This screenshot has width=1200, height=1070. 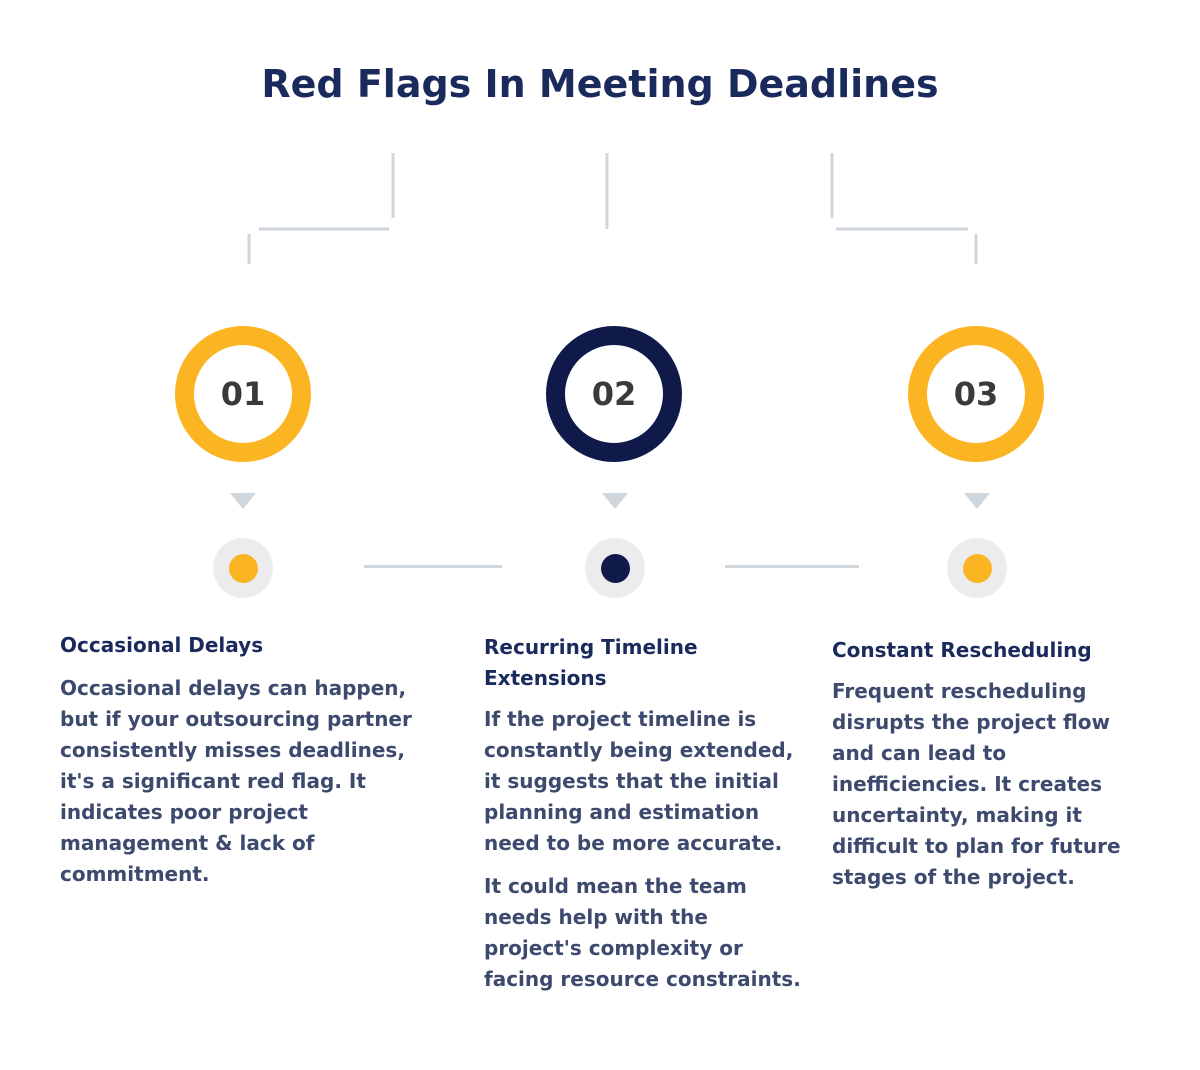 What do you see at coordinates (243, 501) in the screenshot?
I see `step-1-arrow-icon` at bounding box center [243, 501].